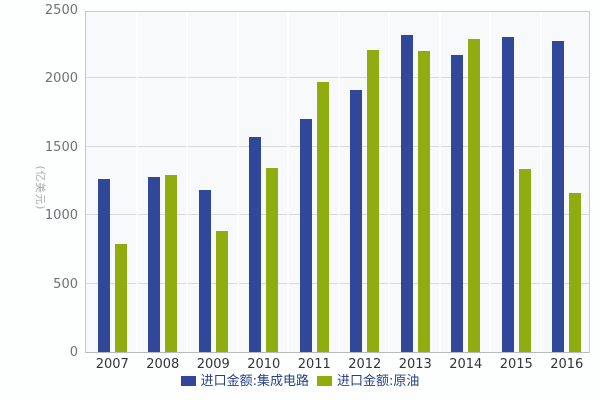  Describe the element at coordinates (457, 203) in the screenshot. I see `bar-integrated-circuits-2014` at that location.